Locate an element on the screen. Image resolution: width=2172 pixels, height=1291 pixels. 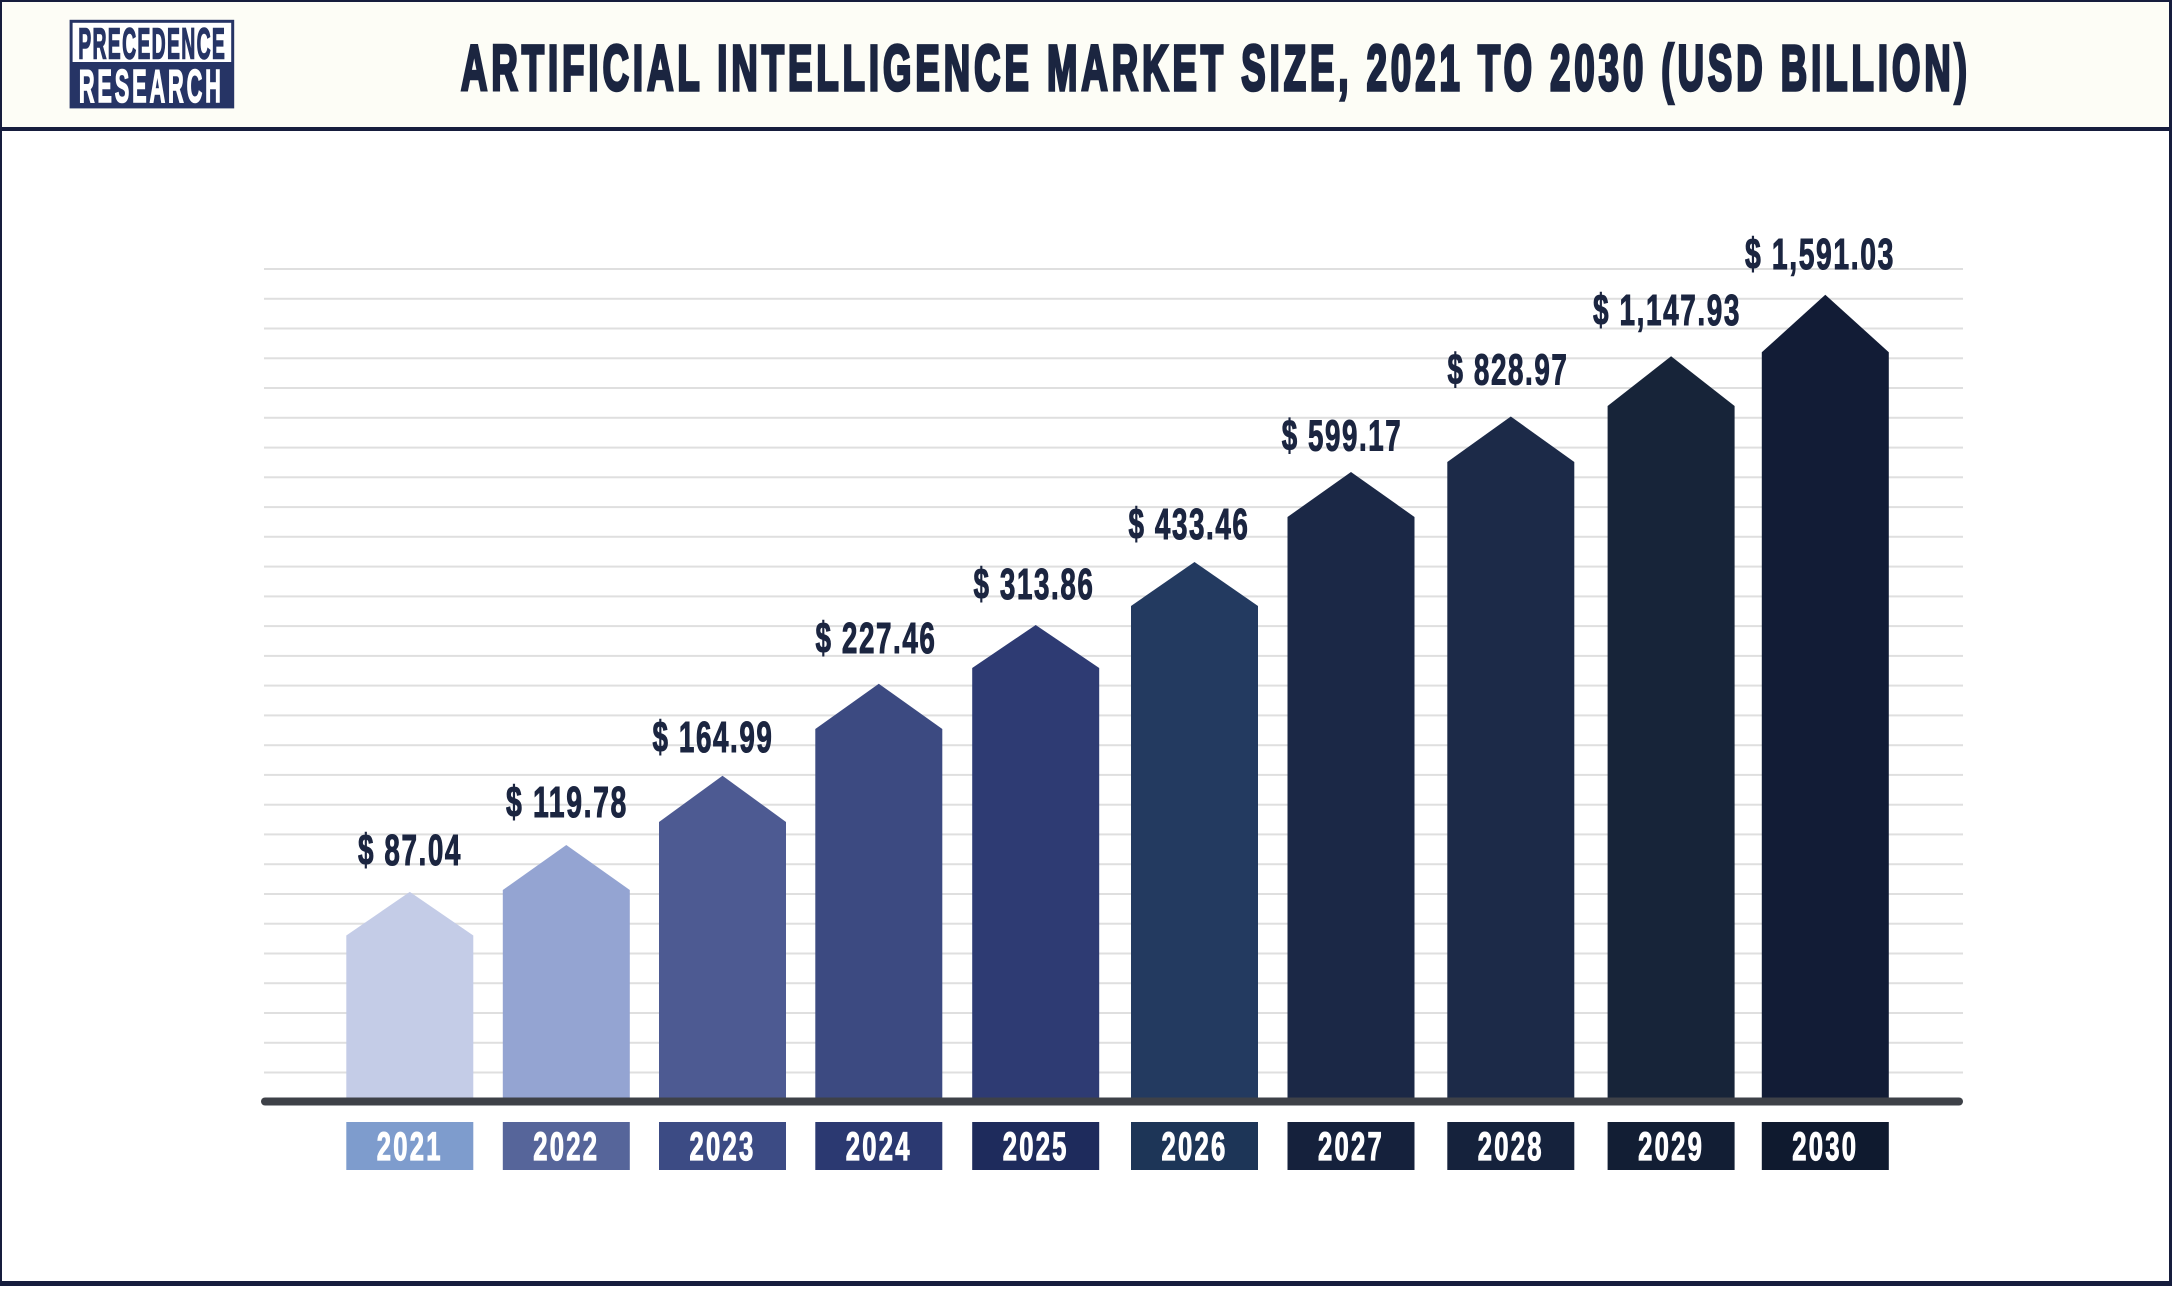
svg-text: 2023 is located at coordinates (723, 1147).